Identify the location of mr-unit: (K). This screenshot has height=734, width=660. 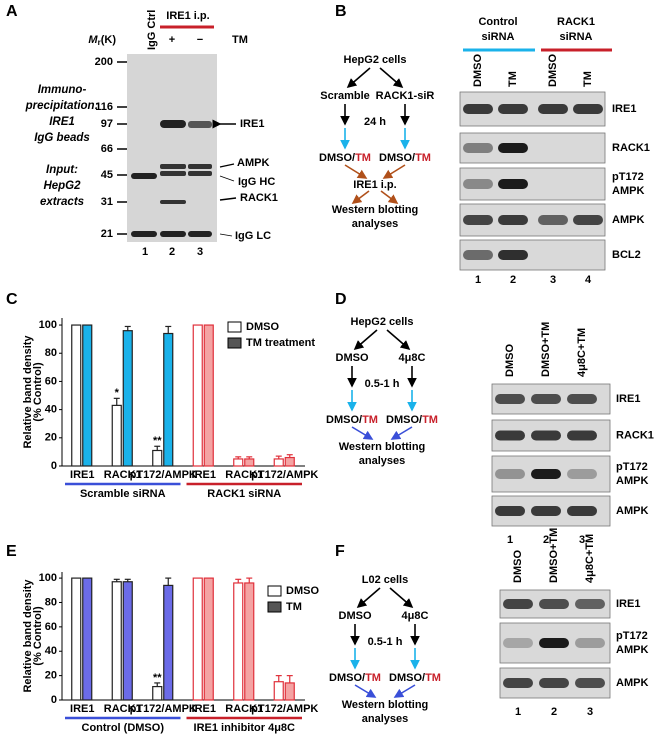
(109, 40).